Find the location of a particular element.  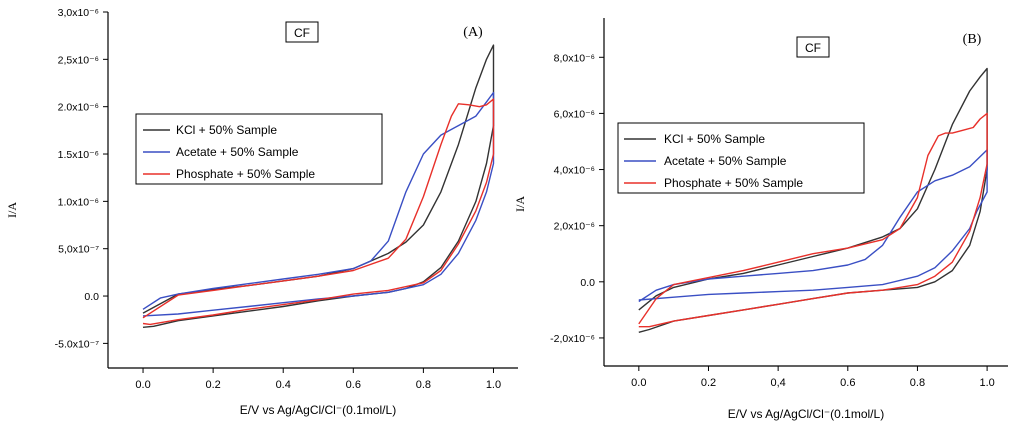

cf-tag-box-a is located at coordinates (302, 32).